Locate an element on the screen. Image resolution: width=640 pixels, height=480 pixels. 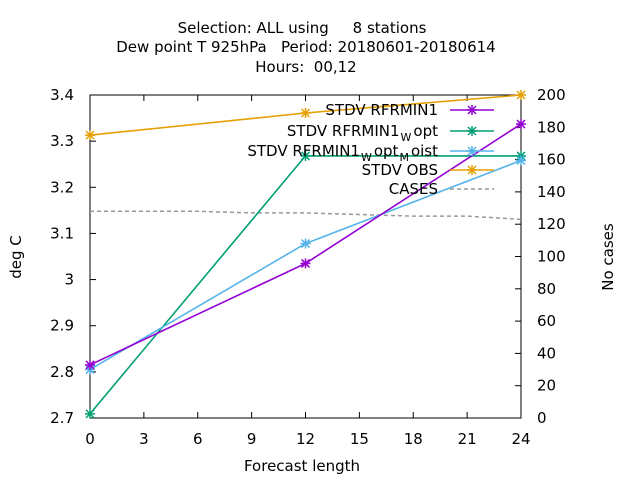
title-line-3: Hours: 00,12 is located at coordinates (305, 67).